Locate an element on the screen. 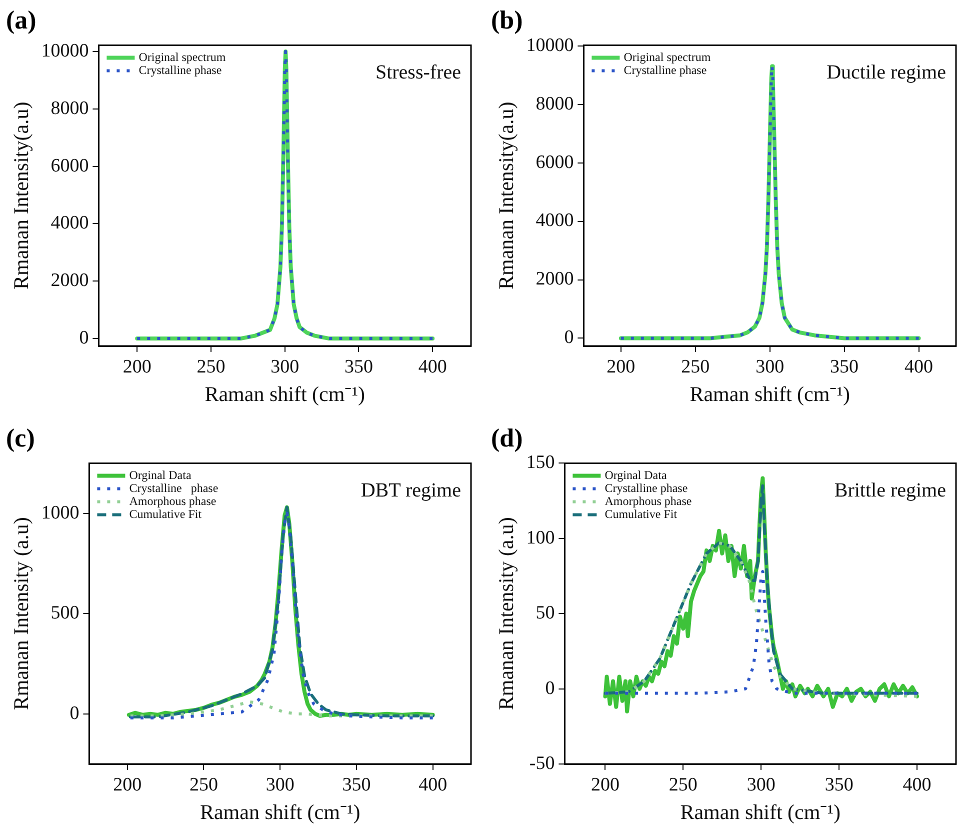  annotation: Brittle regime is located at coordinates (890, 490).